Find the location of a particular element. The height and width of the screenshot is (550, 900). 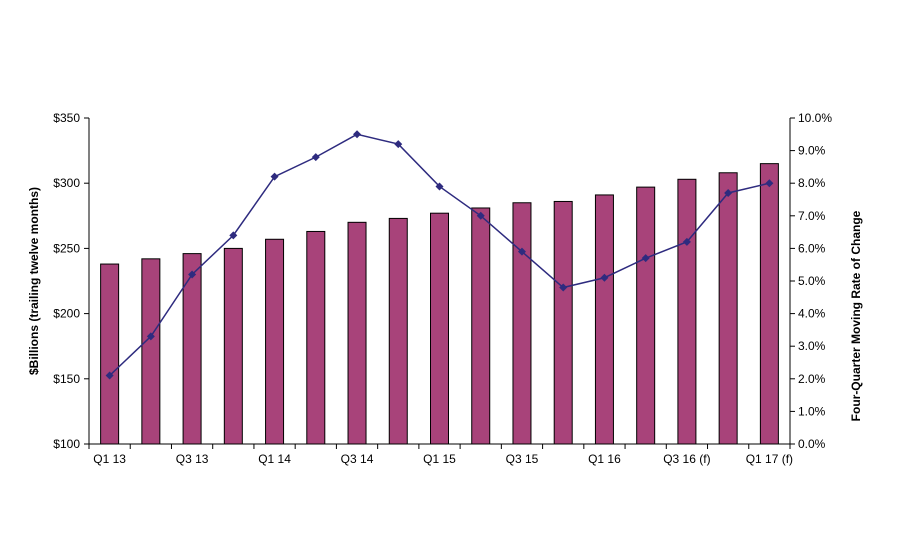

right-tick-label: 6.0% is located at coordinates (812, 248).